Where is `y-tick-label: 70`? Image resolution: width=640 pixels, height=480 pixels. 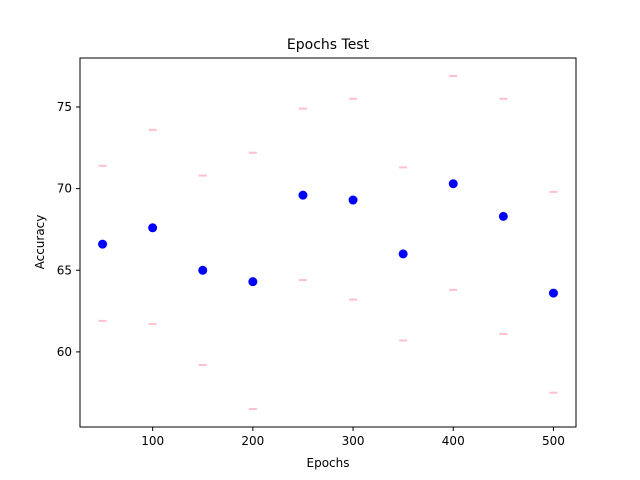
y-tick-label: 70 is located at coordinates (64, 189).